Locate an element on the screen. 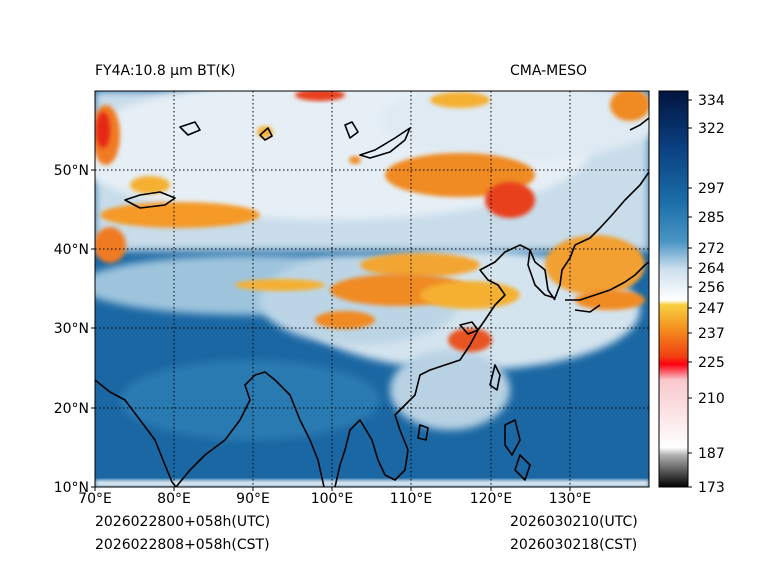 This screenshot has height=573, width=764. colorbar-tick-label: 272 is located at coordinates (711, 249).